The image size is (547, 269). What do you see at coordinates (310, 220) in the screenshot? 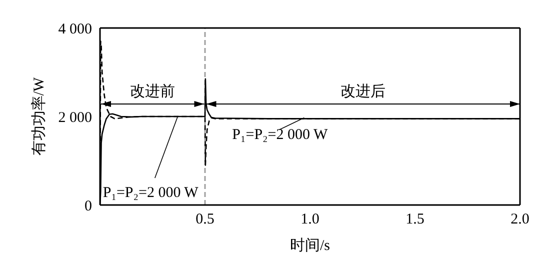
I see `x-tick-label: 1.0` at bounding box center [310, 220].